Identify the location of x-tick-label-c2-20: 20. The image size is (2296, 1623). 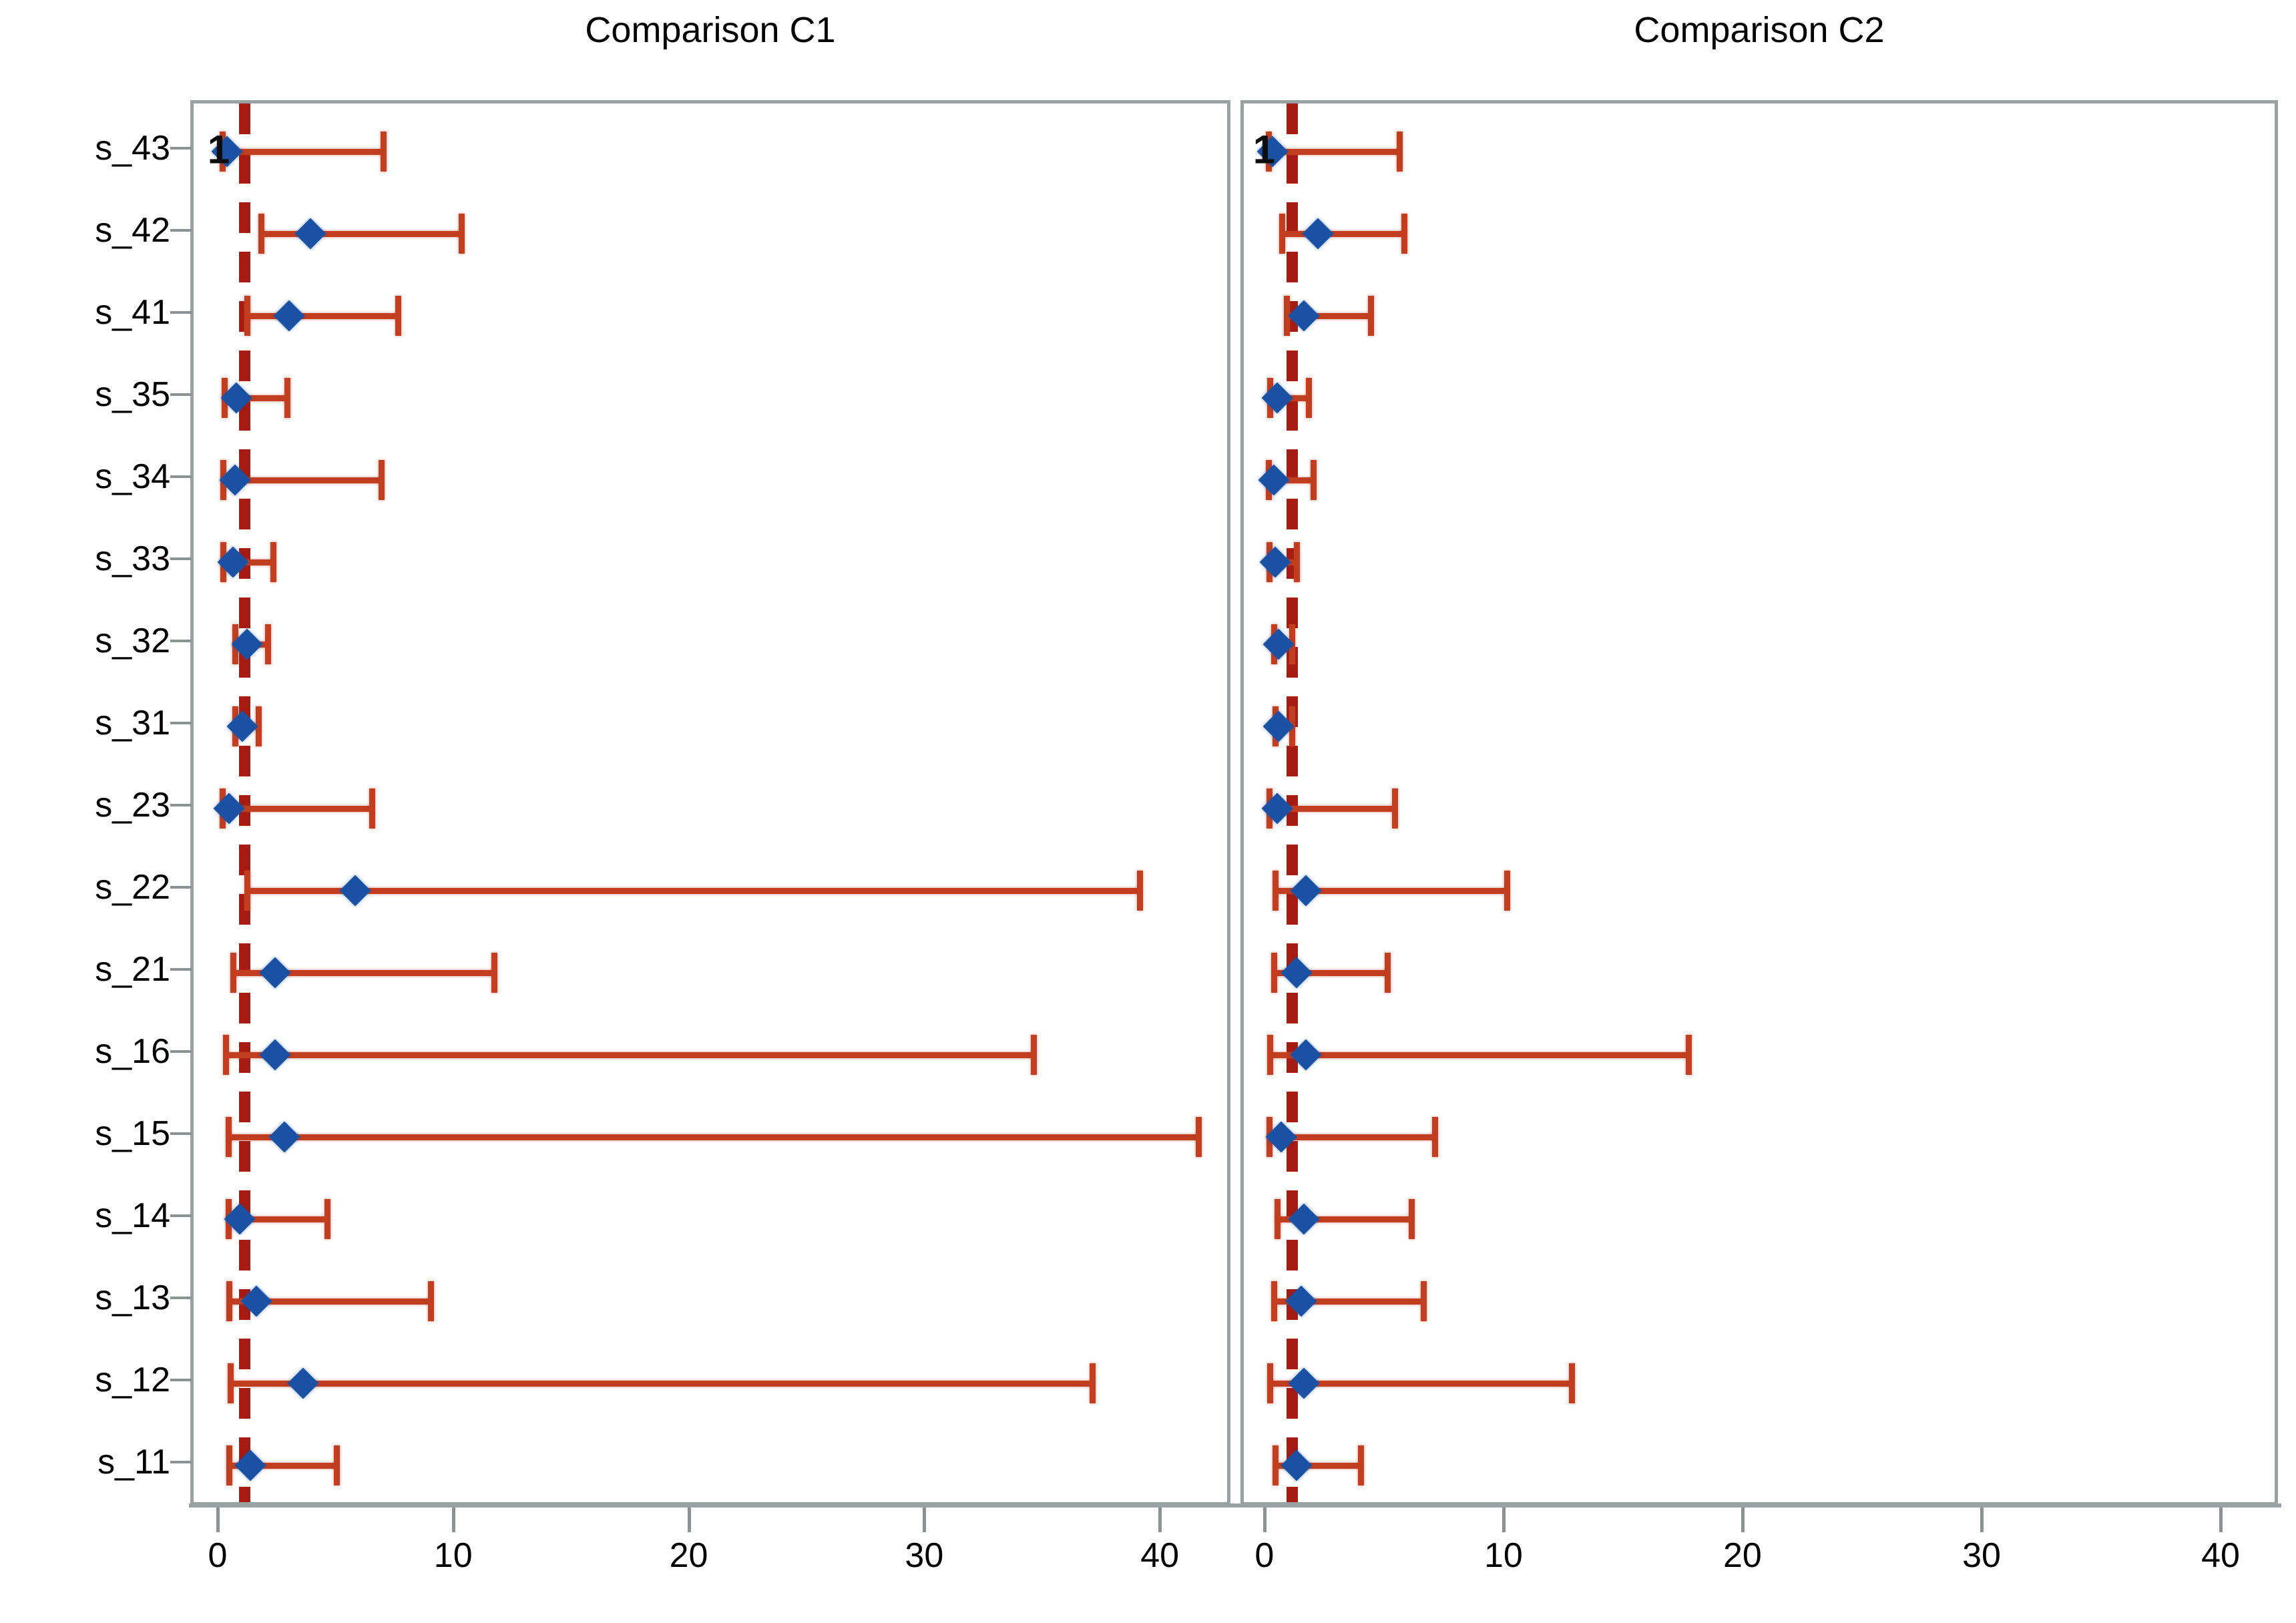
(1742, 1555).